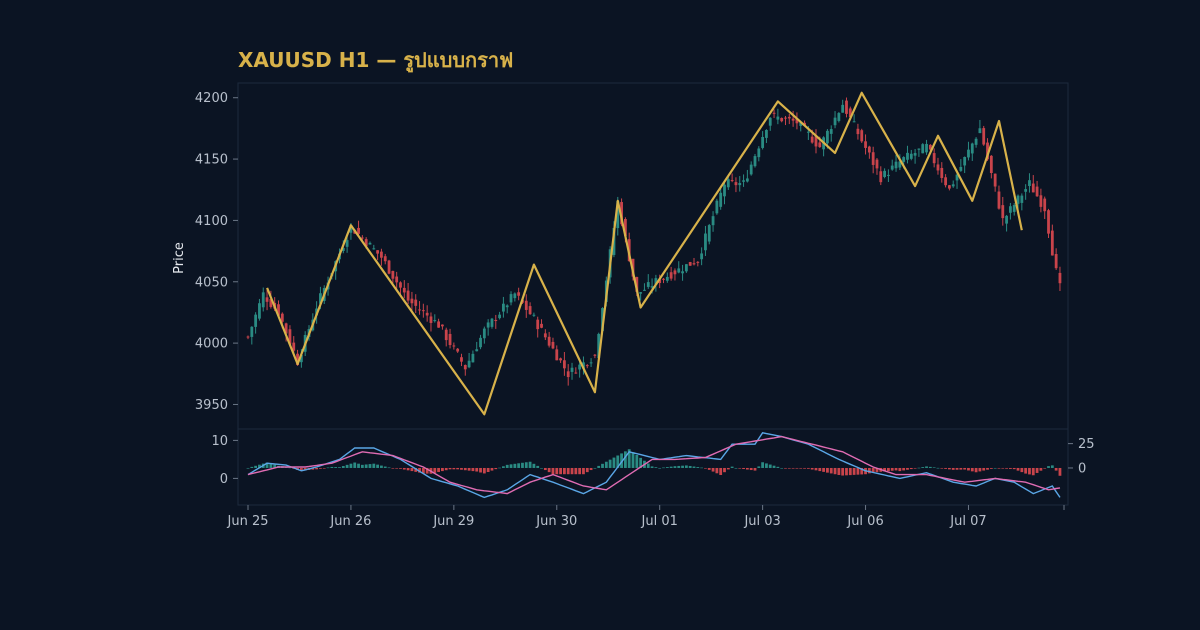  Describe the element at coordinates (179, 258) in the screenshot. I see `y-axis-label: Price` at that location.